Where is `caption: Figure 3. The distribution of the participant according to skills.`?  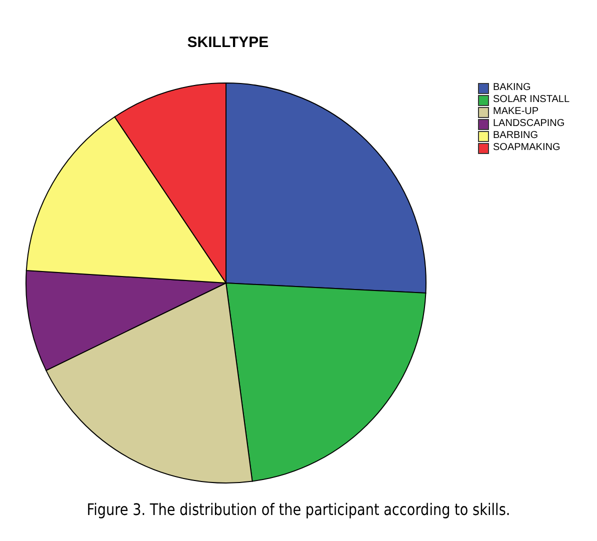
caption: Figure 3. The distribution of the participant according to skills. is located at coordinates (299, 509).